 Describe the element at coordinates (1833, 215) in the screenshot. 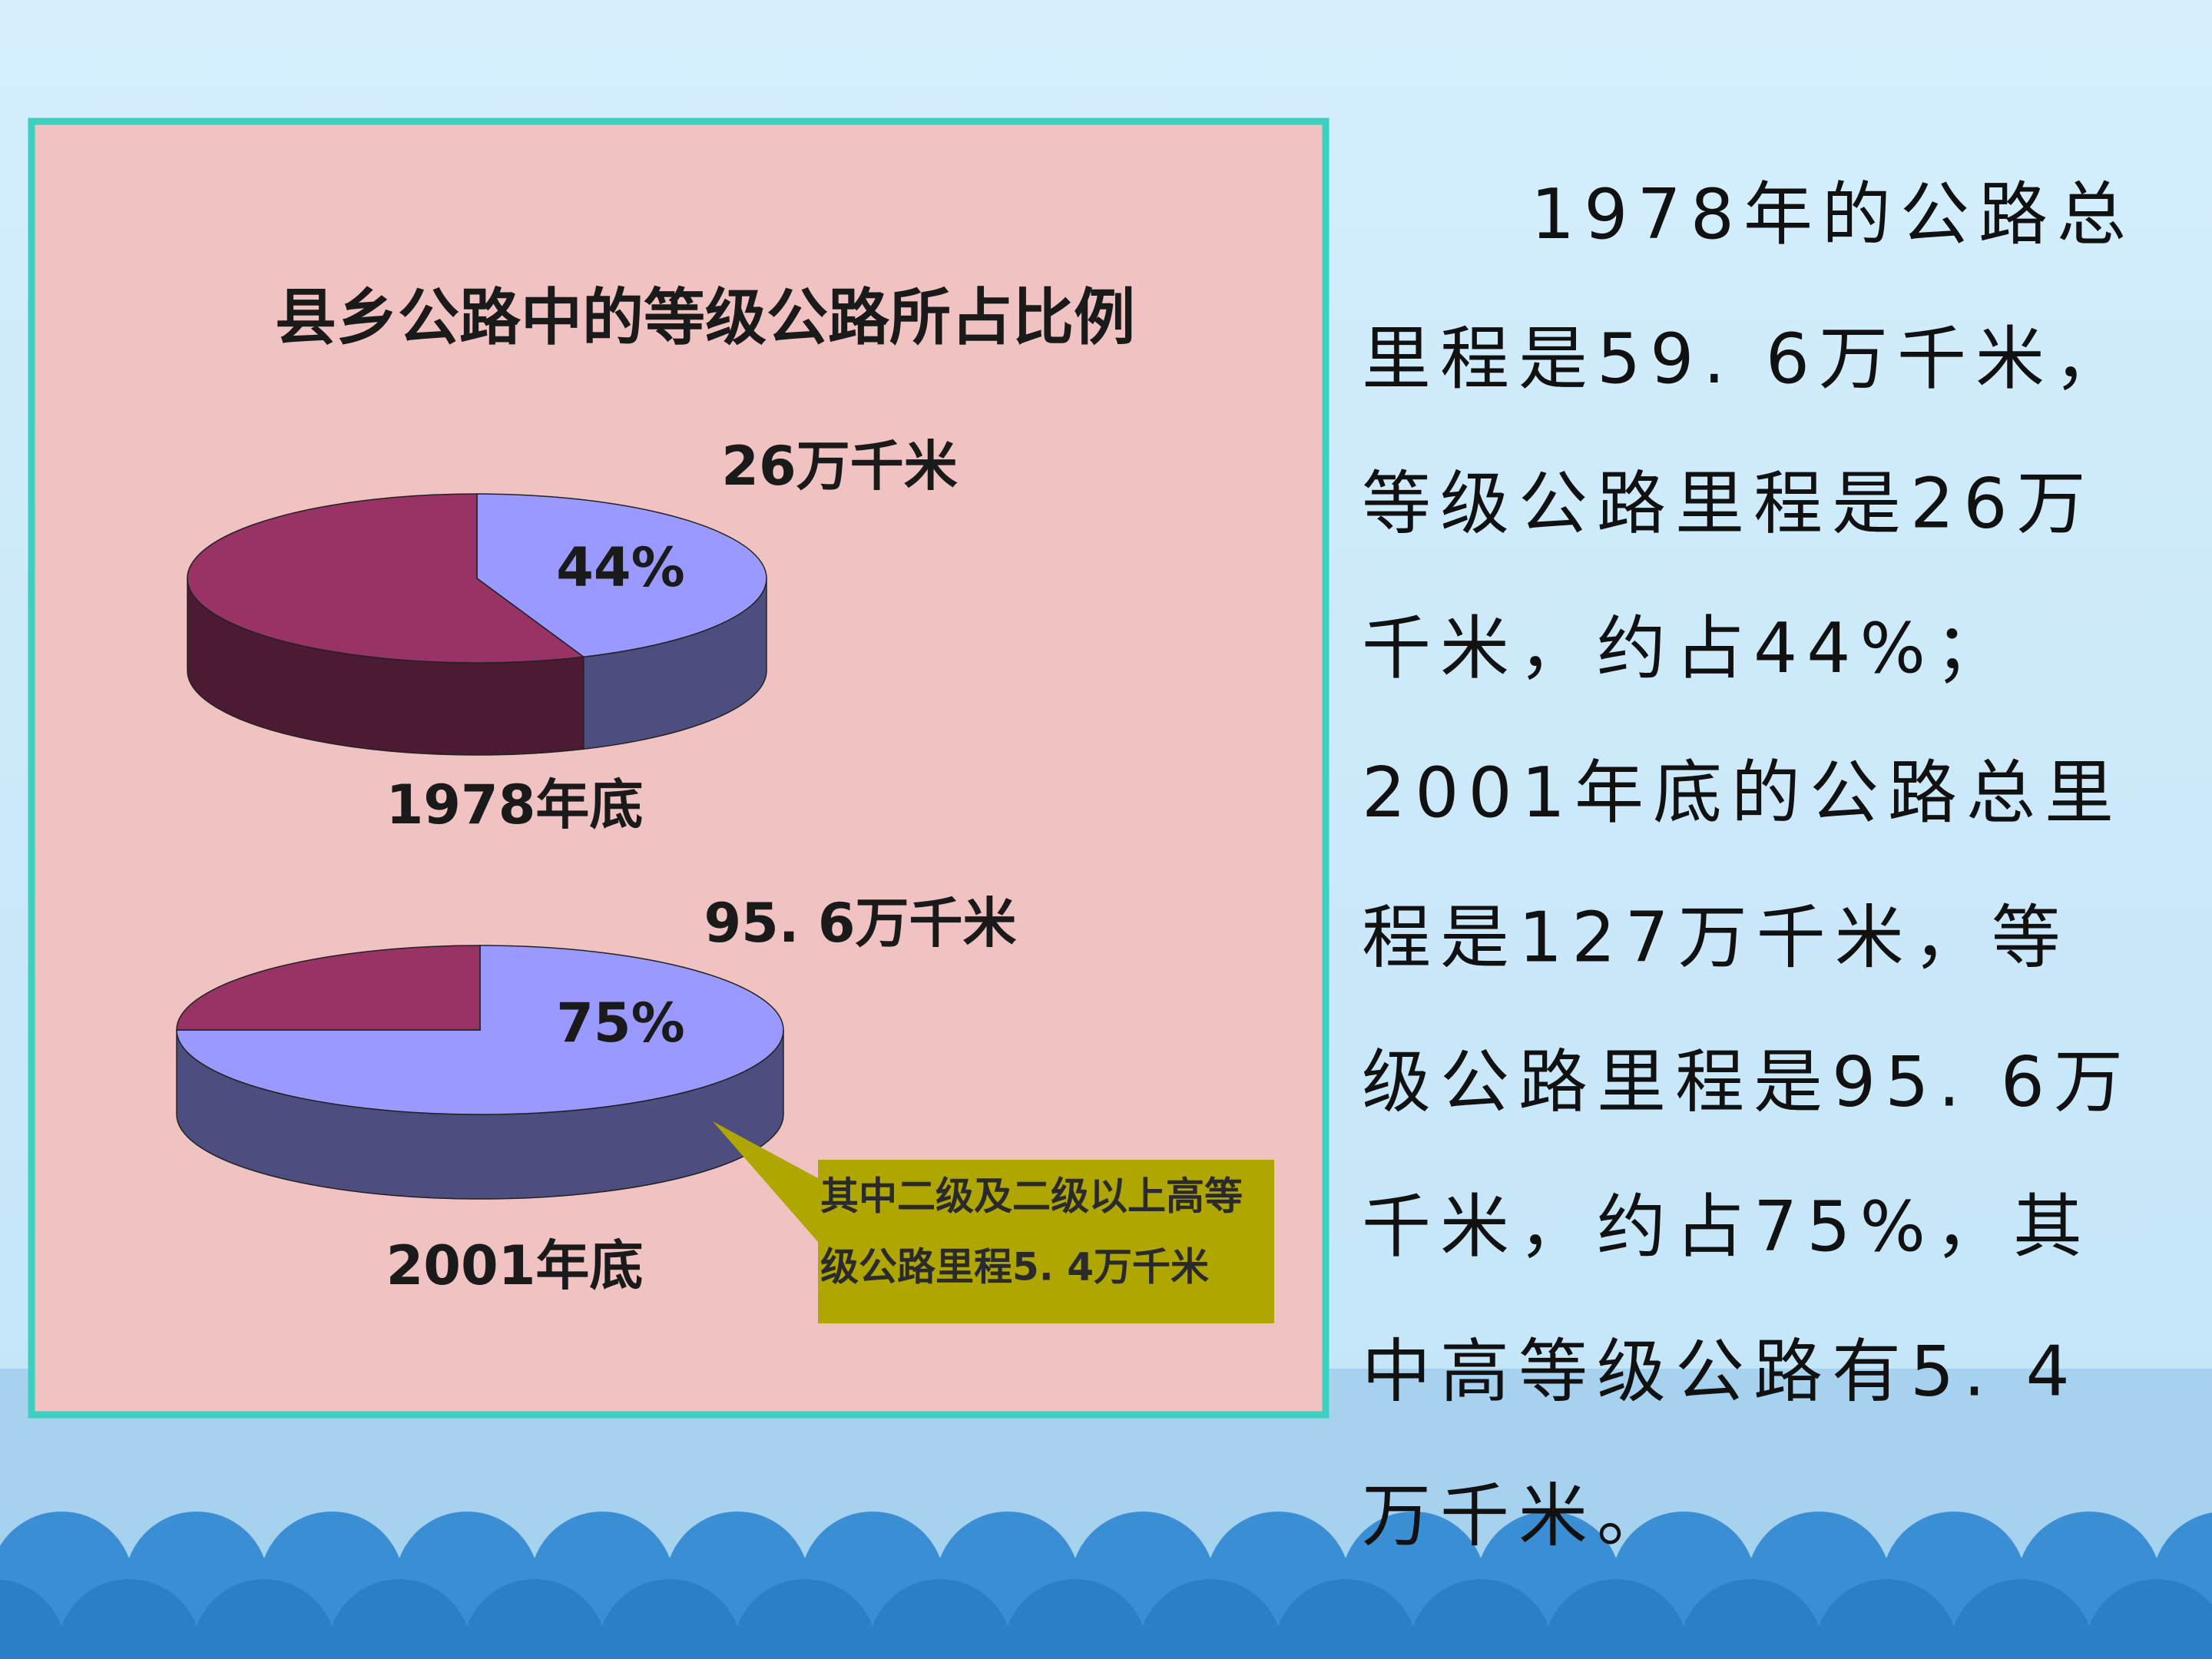

I see `paragraph-line: 1978年的公路总` at that location.